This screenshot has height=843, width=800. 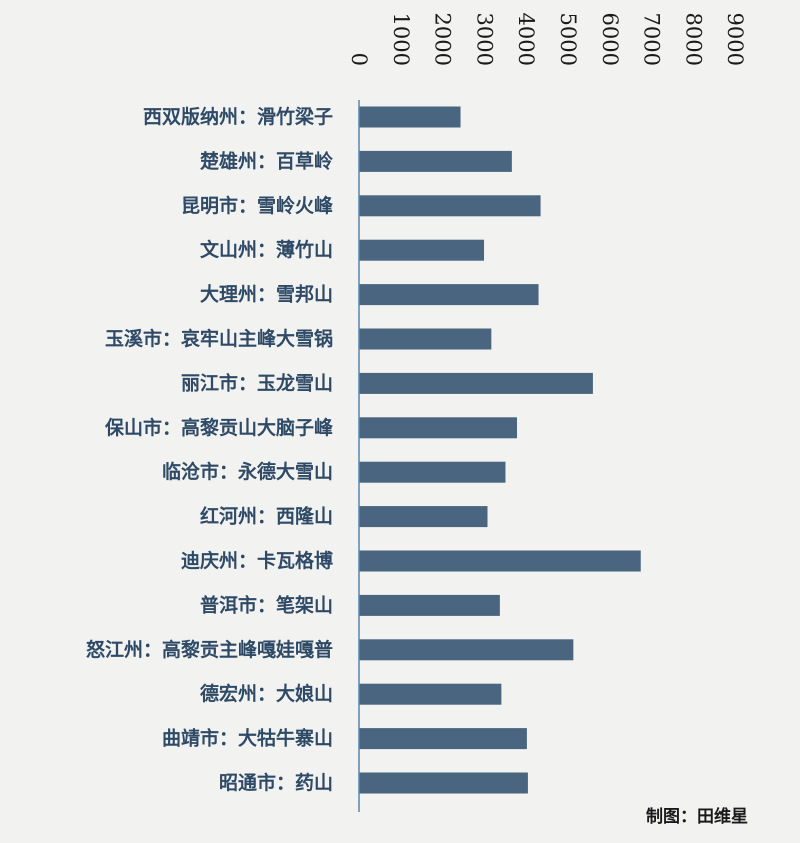 I want to click on category-label: 丽江市：玉龙雪山, so click(x=257, y=382).